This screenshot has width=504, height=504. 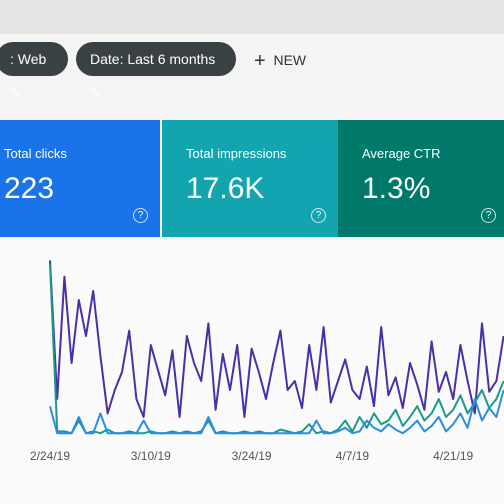 I want to click on x-tick-label: 3/24/19, so click(x=252, y=456).